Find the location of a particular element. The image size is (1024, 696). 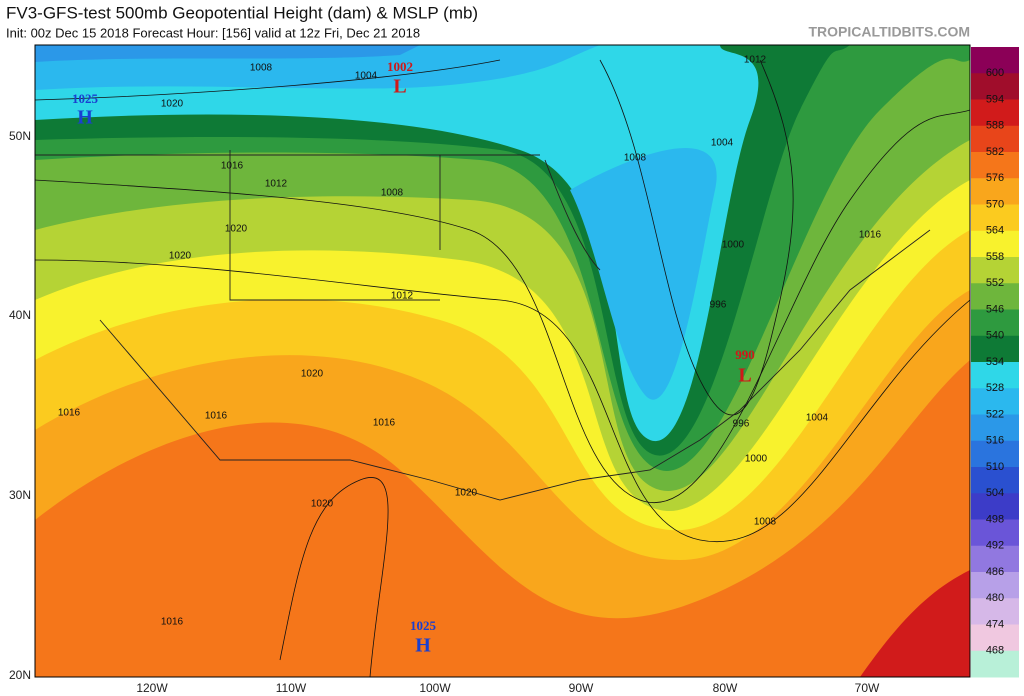

lon-label: 100W is located at coordinates (435, 688).